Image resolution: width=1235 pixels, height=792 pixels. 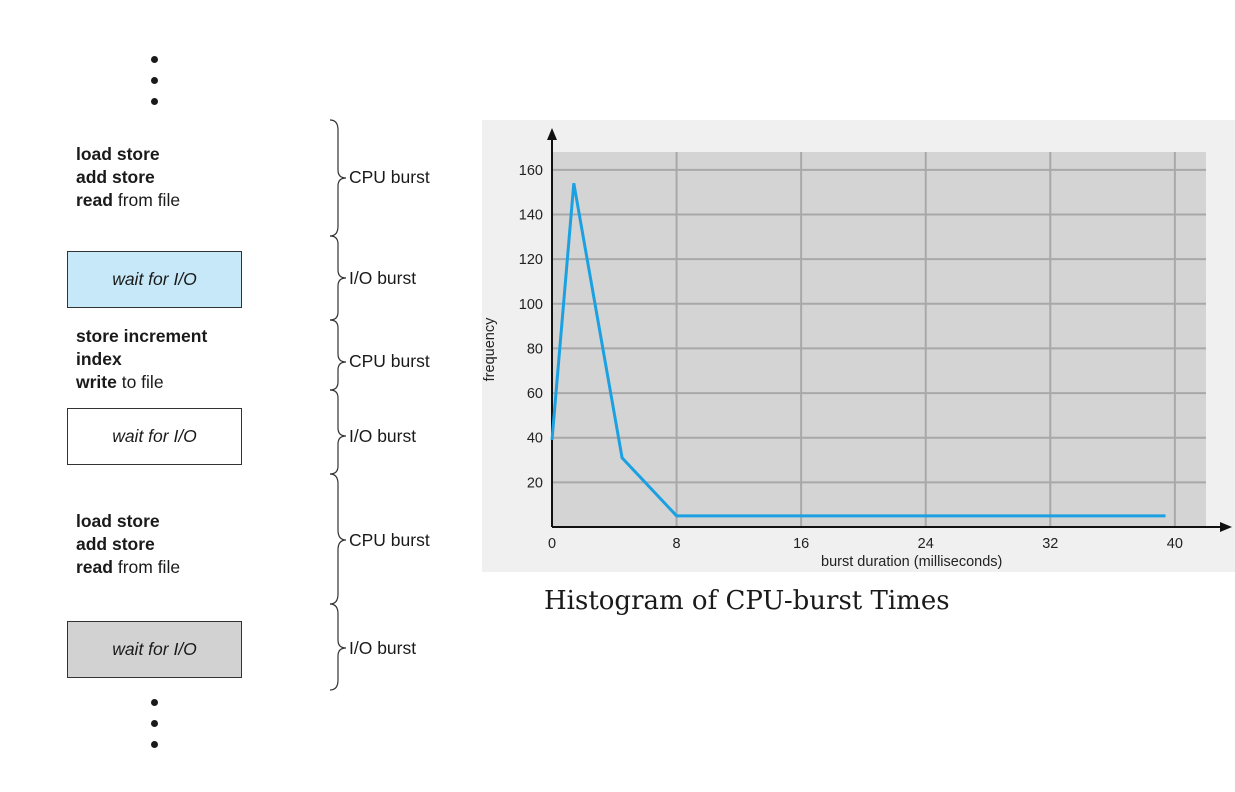 I want to click on cpu-instructions-2: store increment index write to file, so click(x=141, y=359).